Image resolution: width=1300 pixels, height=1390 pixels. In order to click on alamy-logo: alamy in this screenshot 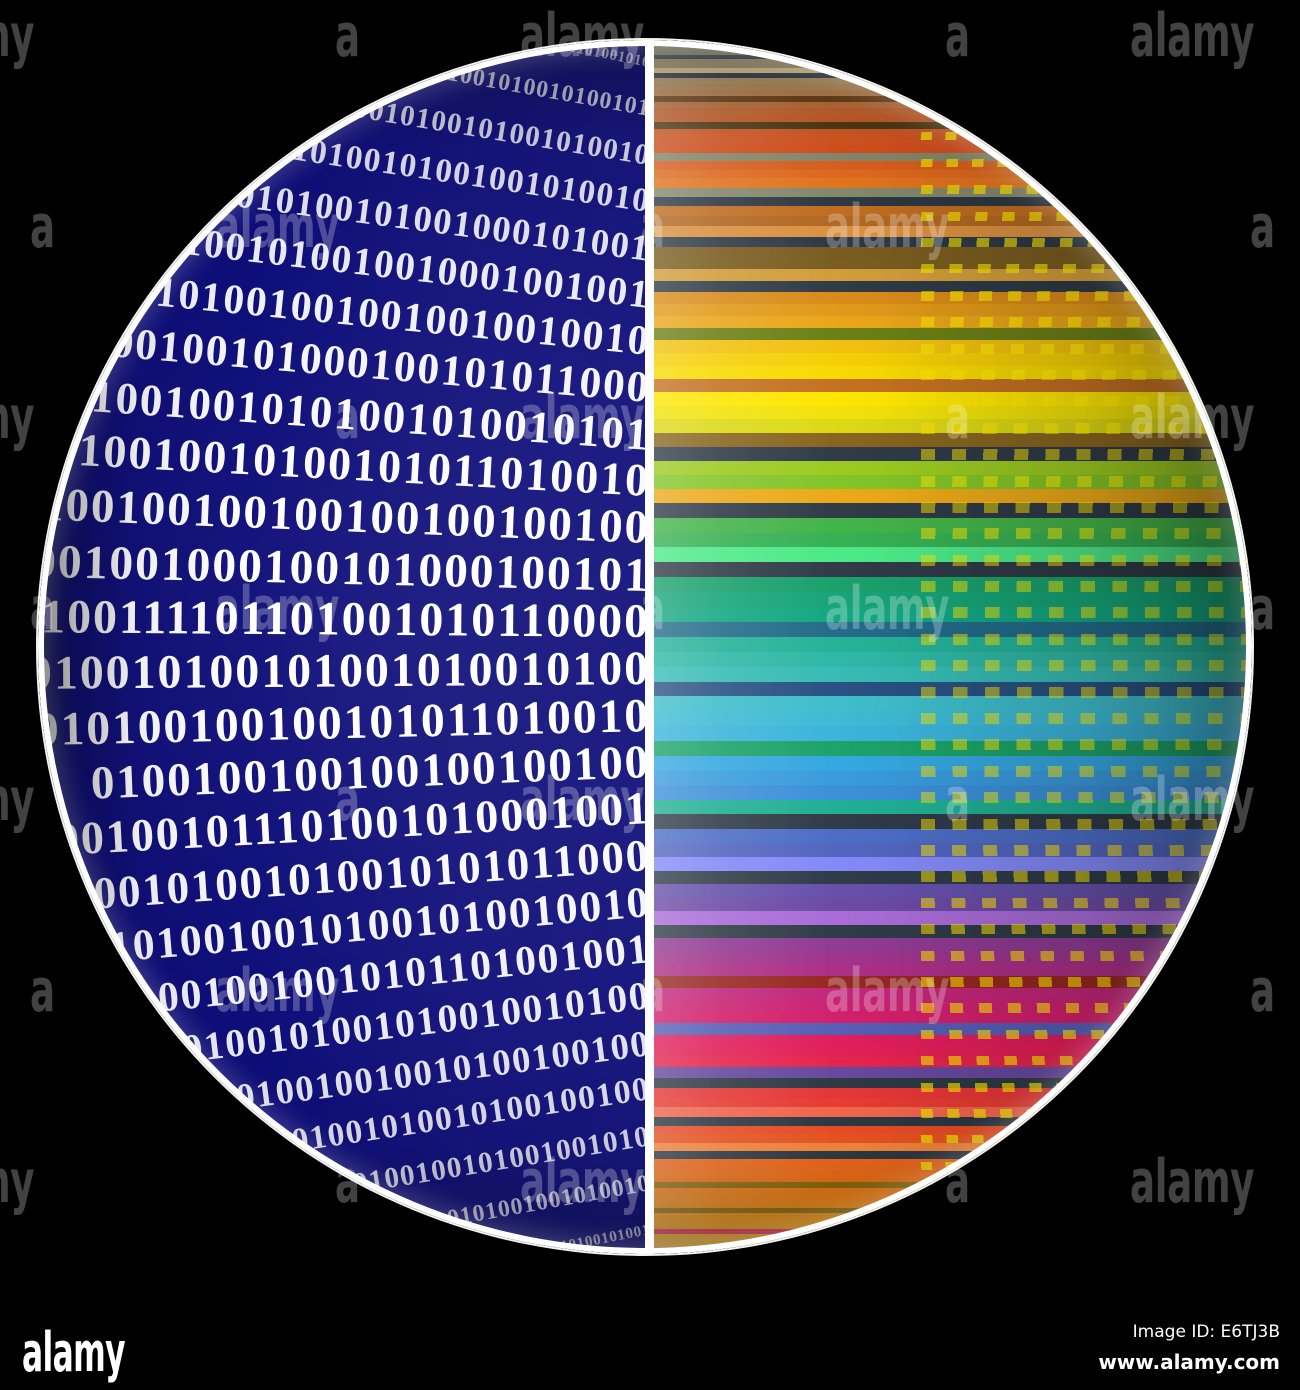, I will do `click(74, 1352)`.